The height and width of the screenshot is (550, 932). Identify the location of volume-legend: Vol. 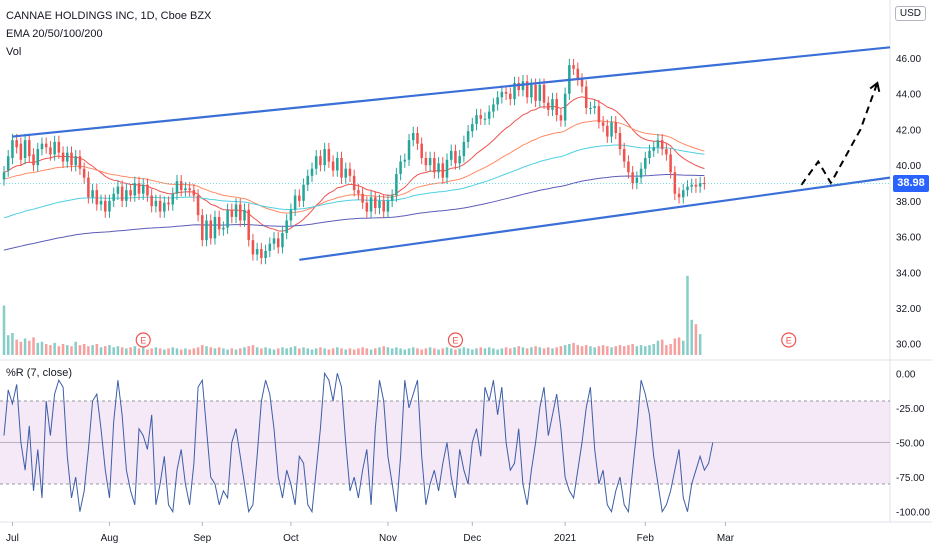
(14, 52).